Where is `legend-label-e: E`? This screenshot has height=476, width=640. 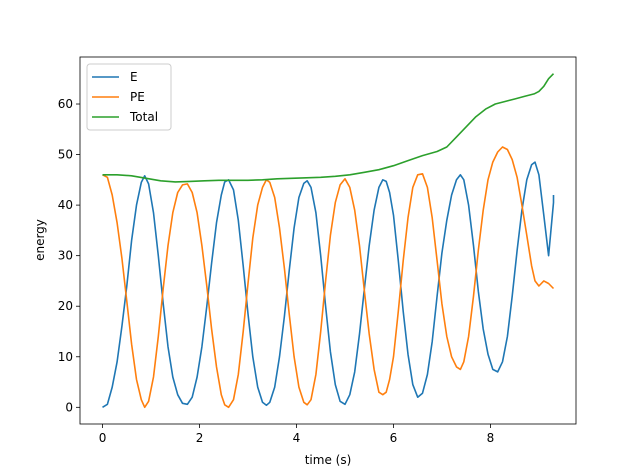
legend-label-e: E is located at coordinates (134, 77).